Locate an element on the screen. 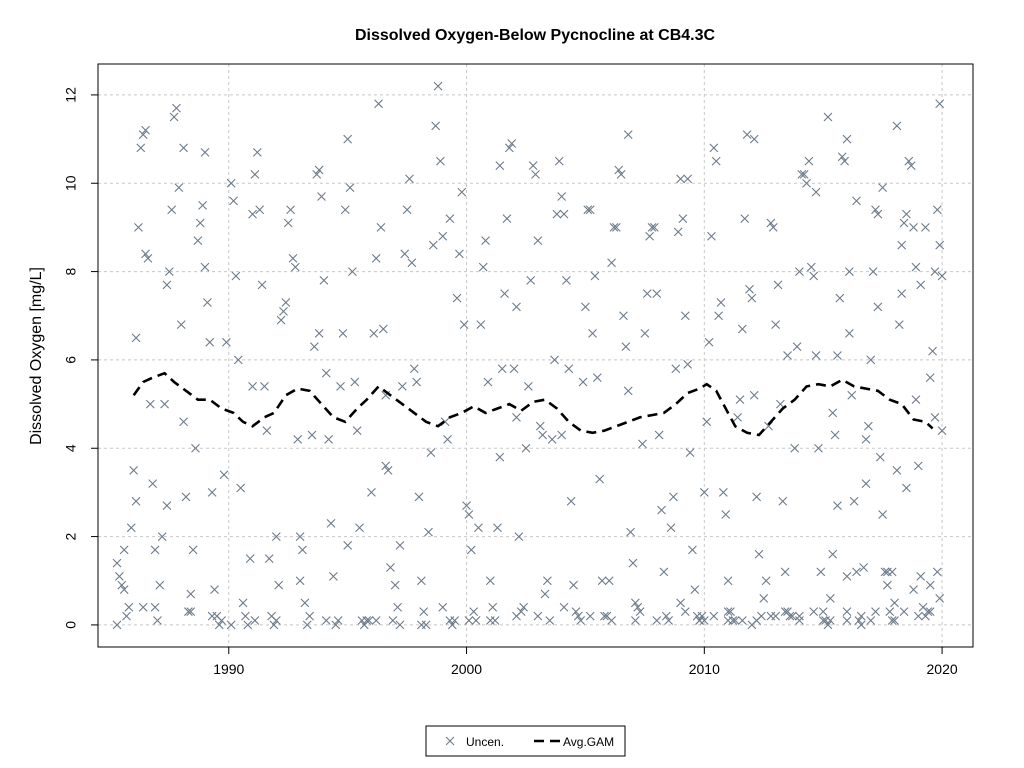 The height and width of the screenshot is (768, 1024). y-axis: 0 2 4 6 8 10 12 is located at coordinates (80, 358).